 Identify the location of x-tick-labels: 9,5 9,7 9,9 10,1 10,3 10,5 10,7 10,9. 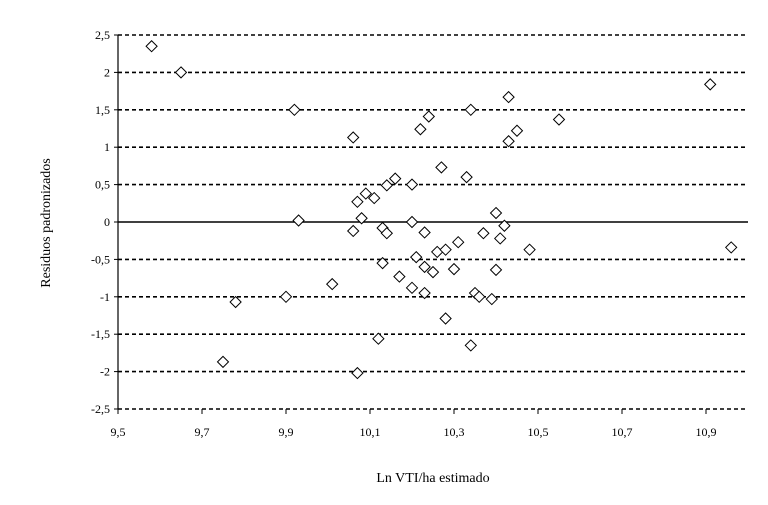
(414, 424).